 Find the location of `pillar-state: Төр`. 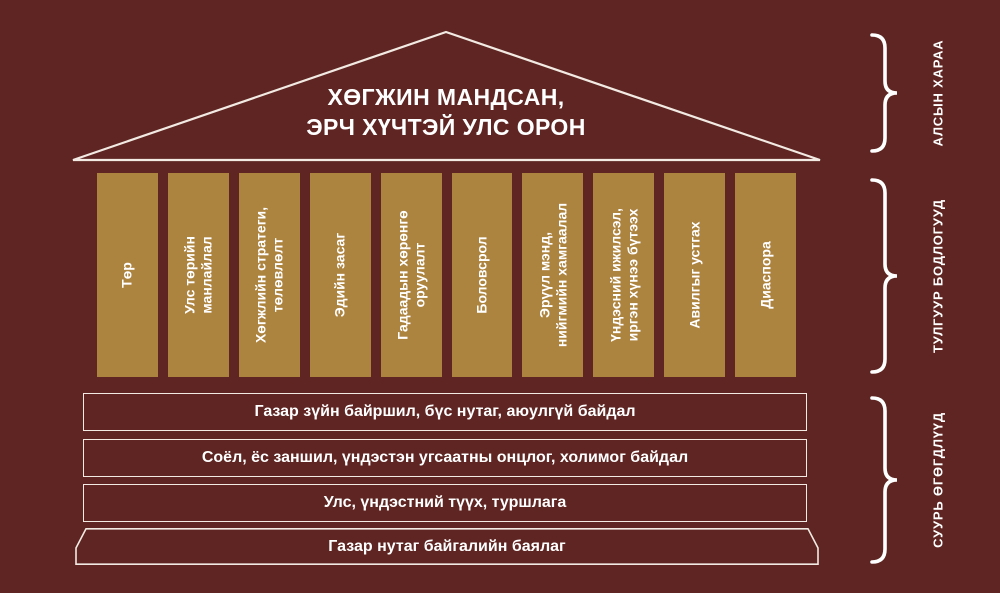

pillar-state: Төр is located at coordinates (127, 275).